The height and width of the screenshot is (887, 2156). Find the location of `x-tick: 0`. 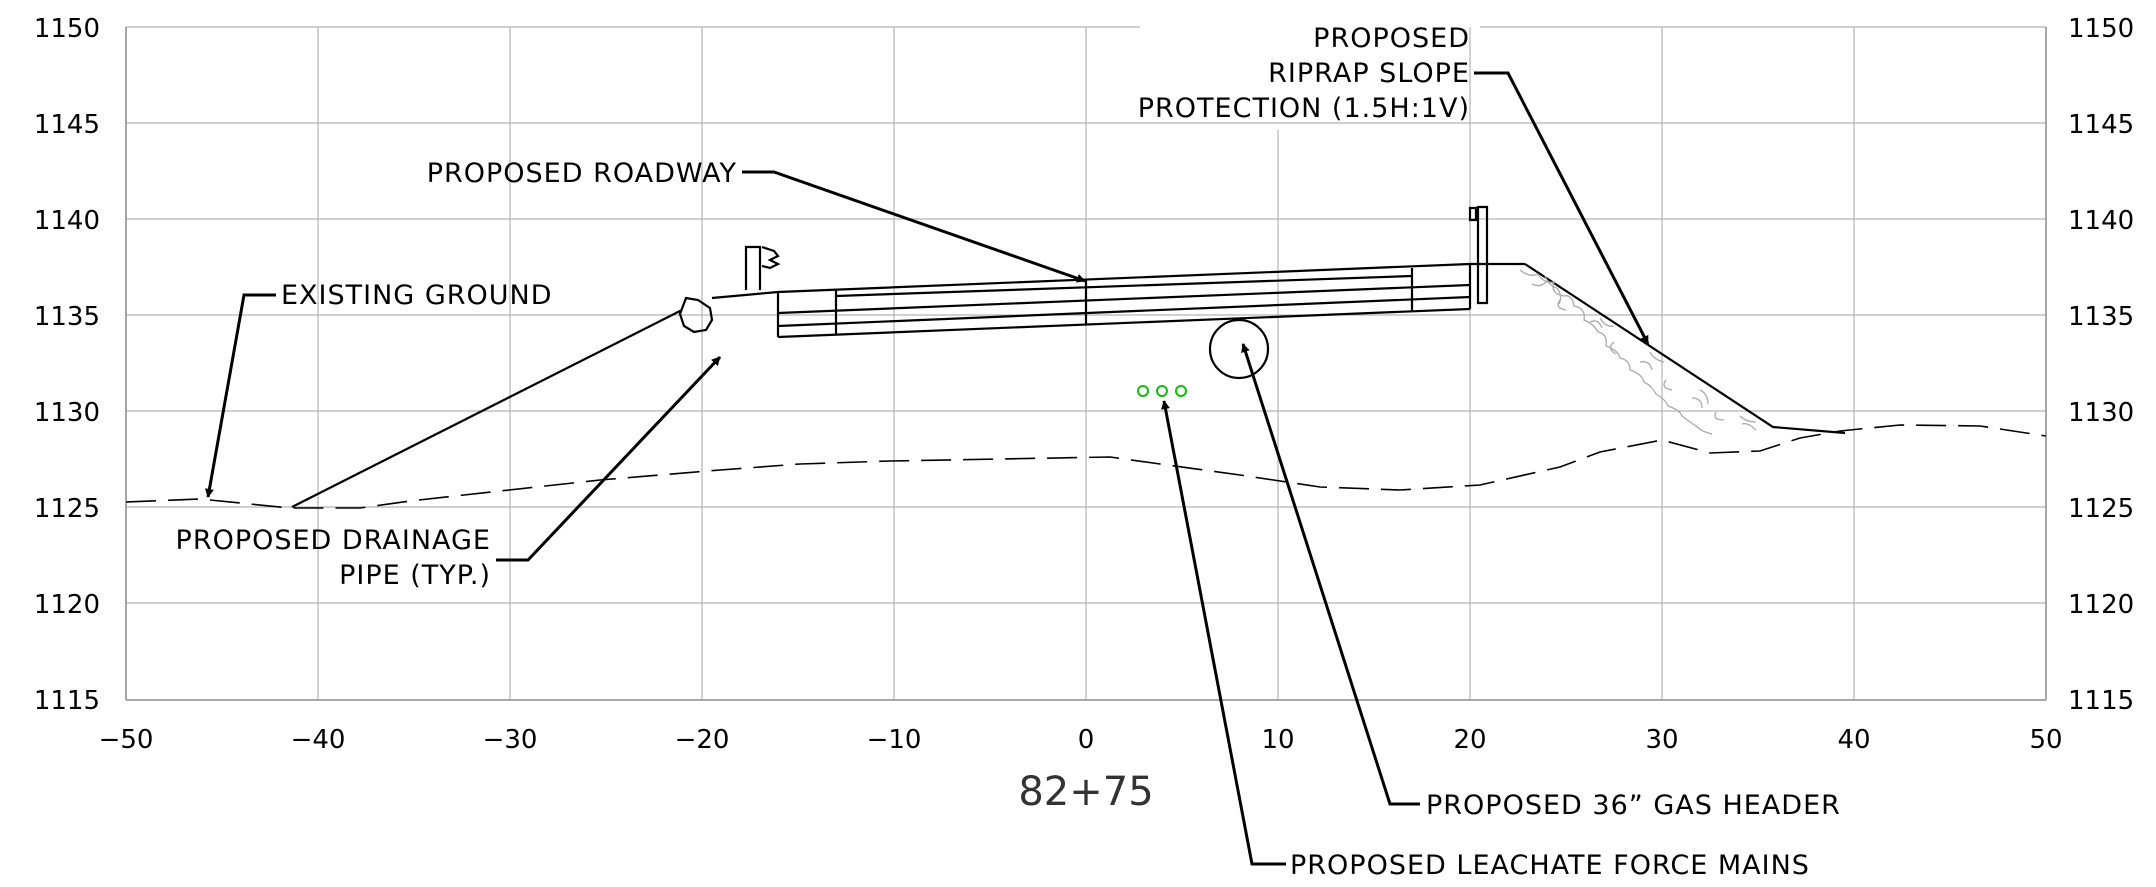

x-tick: 0 is located at coordinates (1086, 740).